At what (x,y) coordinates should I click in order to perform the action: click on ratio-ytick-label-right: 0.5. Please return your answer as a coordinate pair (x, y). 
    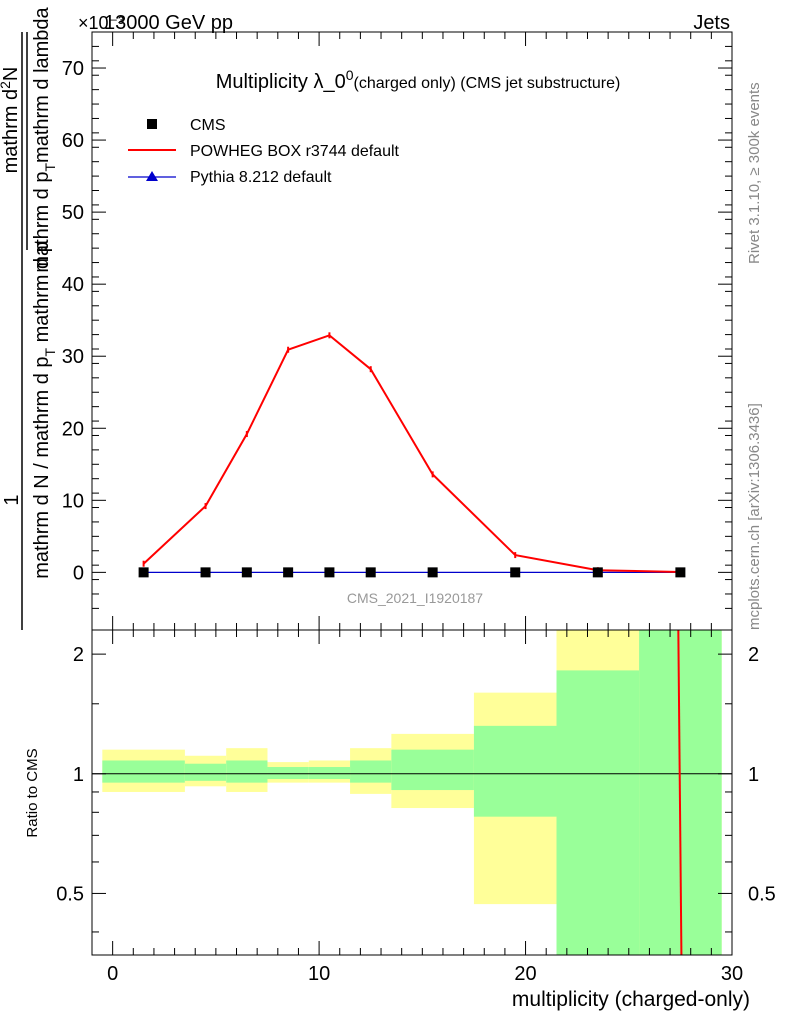
    Looking at the image, I should click on (762, 894).